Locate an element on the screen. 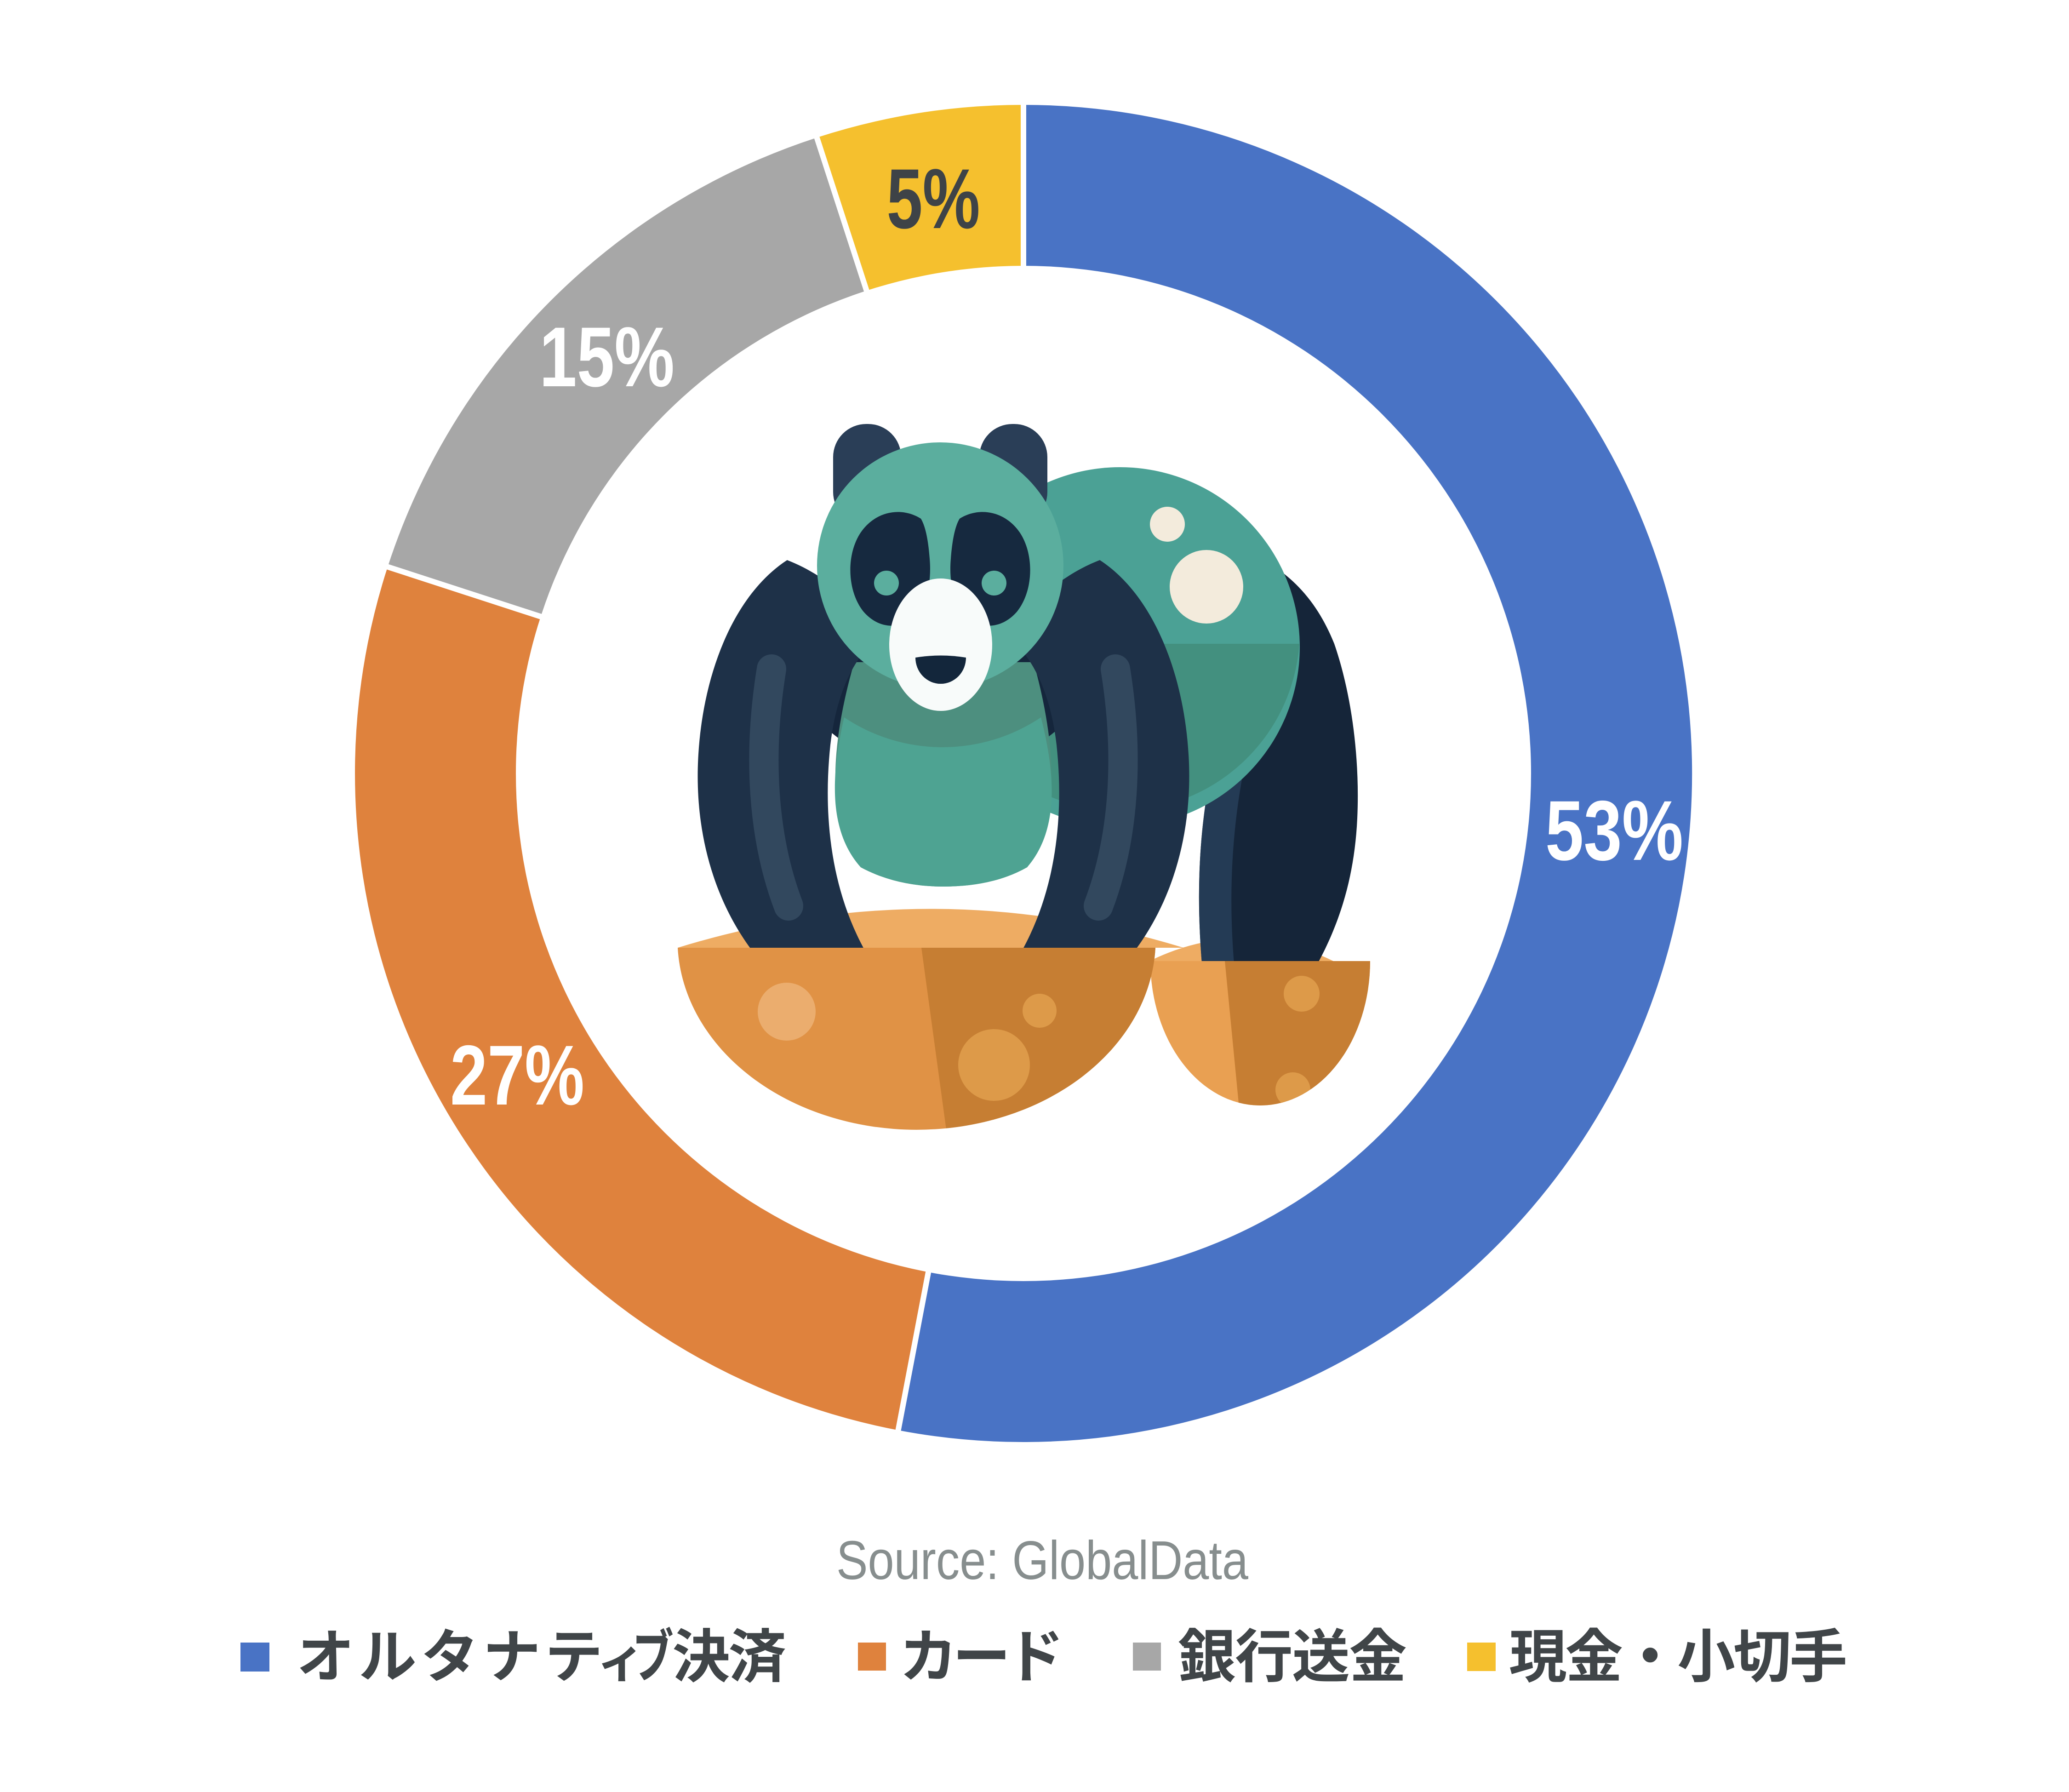 Image resolution: width=2069 pixels, height=1792 pixels. svg-text: 5% is located at coordinates (934, 199).